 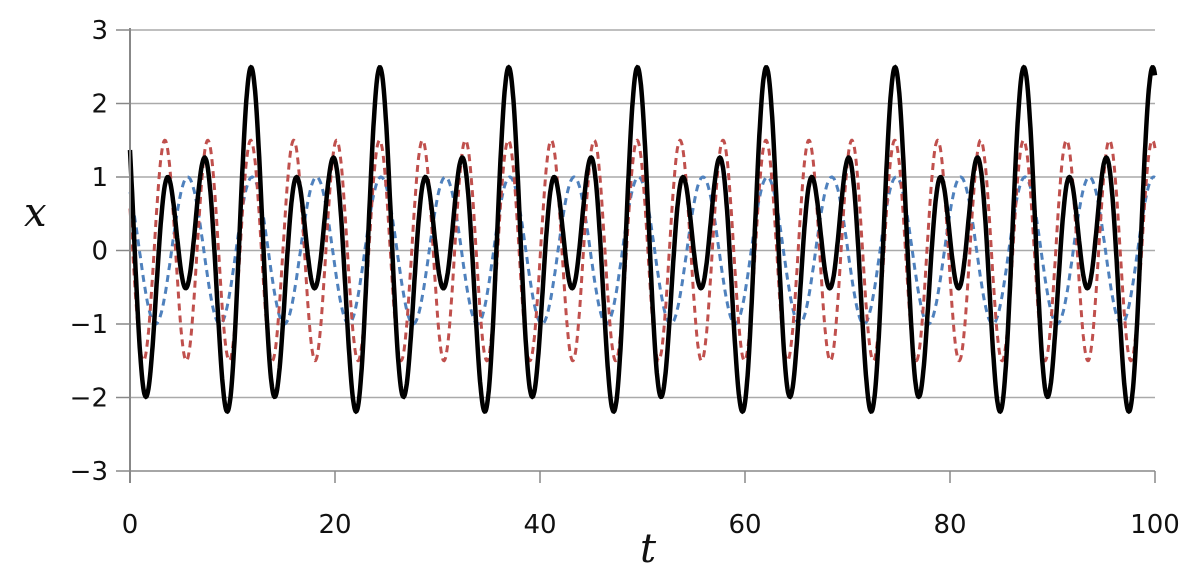 I want to click on x-tick-label: 40, so click(x=539, y=525).